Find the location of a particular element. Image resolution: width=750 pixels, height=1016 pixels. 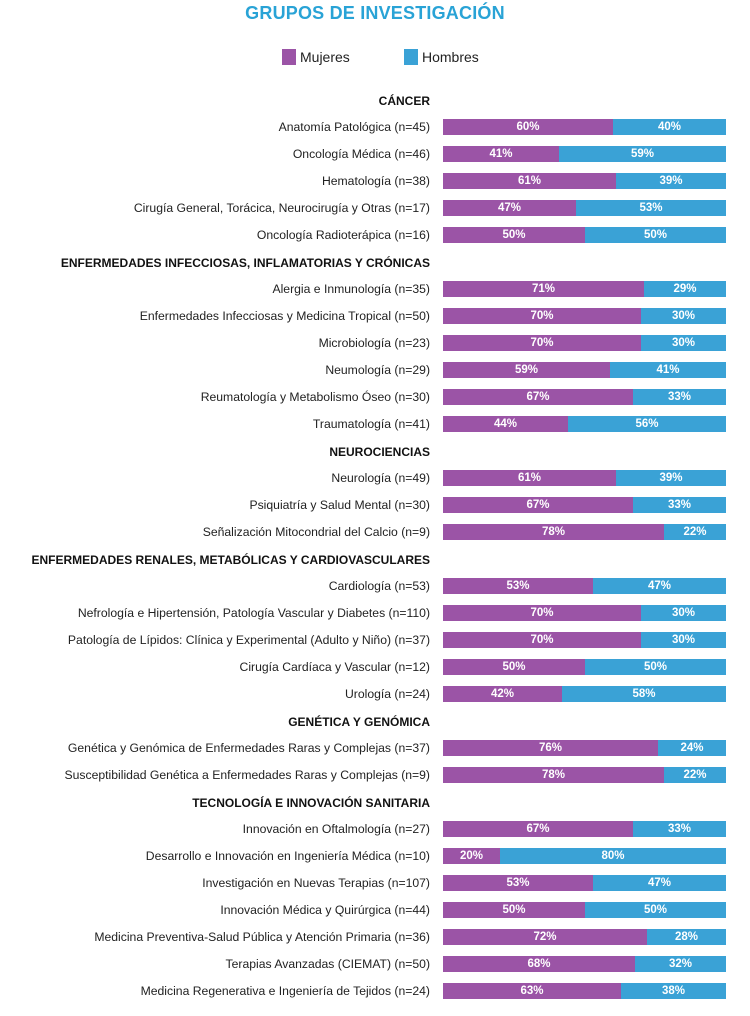

bar-segment-hombres: 40% is located at coordinates (669, 127).